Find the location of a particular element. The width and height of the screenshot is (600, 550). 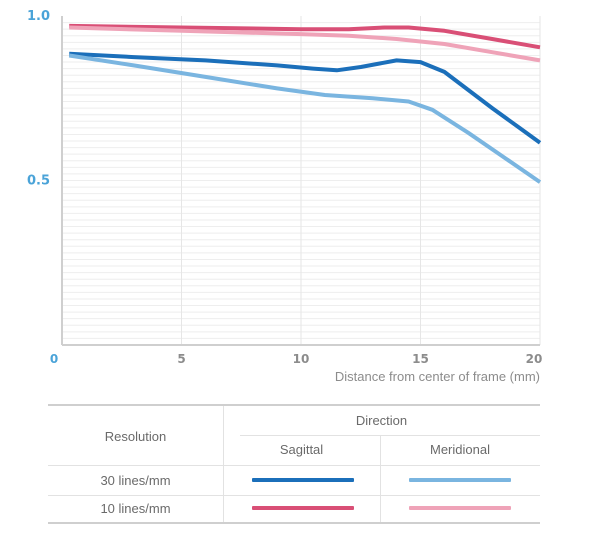

swatch-30-sagittal is located at coordinates (303, 480).